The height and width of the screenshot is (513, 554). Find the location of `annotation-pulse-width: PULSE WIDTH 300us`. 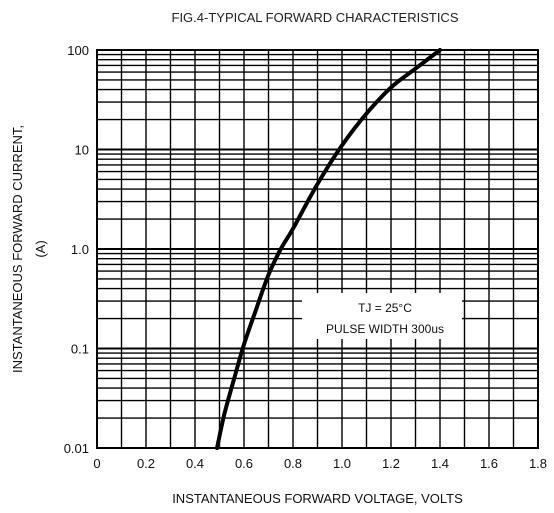

annotation-pulse-width: PULSE WIDTH 300us is located at coordinates (385, 329).